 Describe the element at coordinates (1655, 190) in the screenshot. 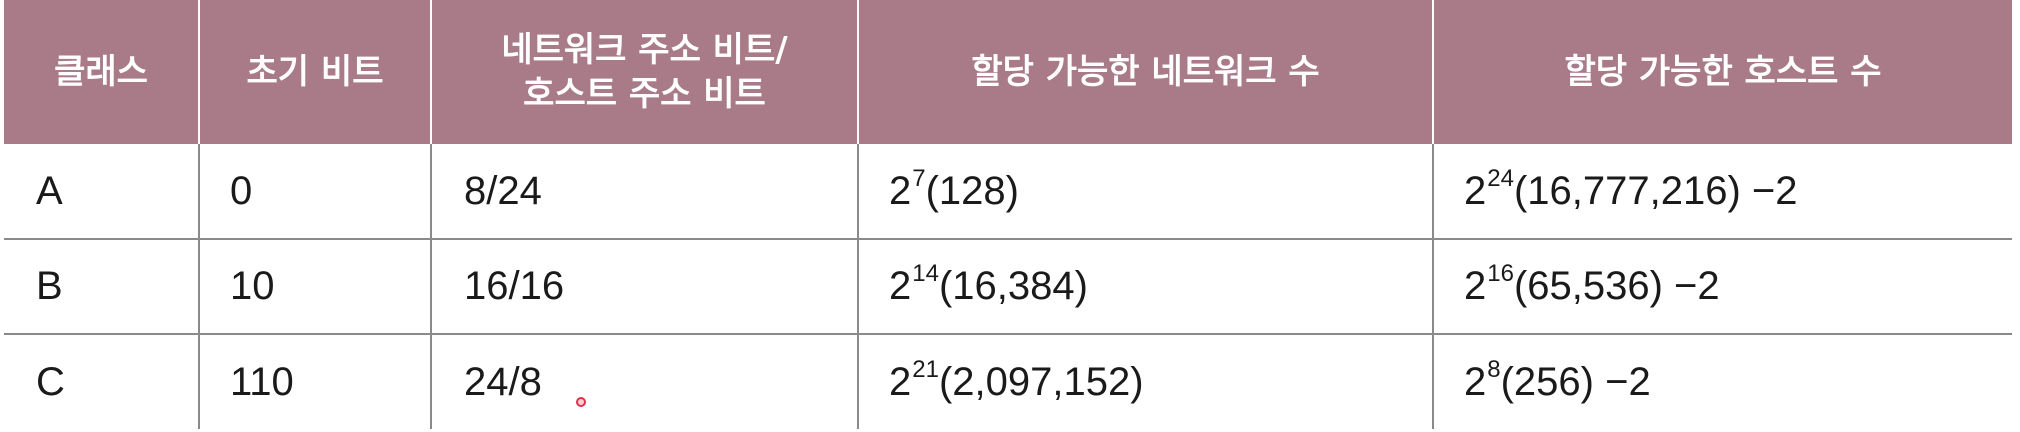

I see `power-value: (16,777,216) −2` at that location.